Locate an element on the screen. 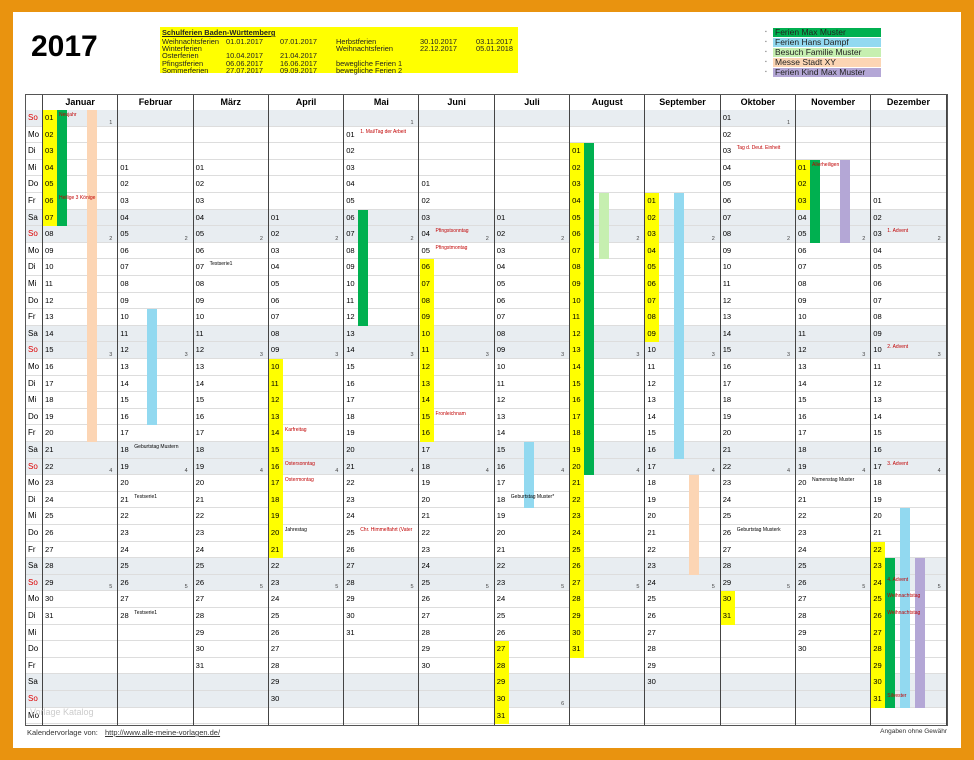 The width and height of the screenshot is (974, 760). day-number: 26 is located at coordinates (576, 566).